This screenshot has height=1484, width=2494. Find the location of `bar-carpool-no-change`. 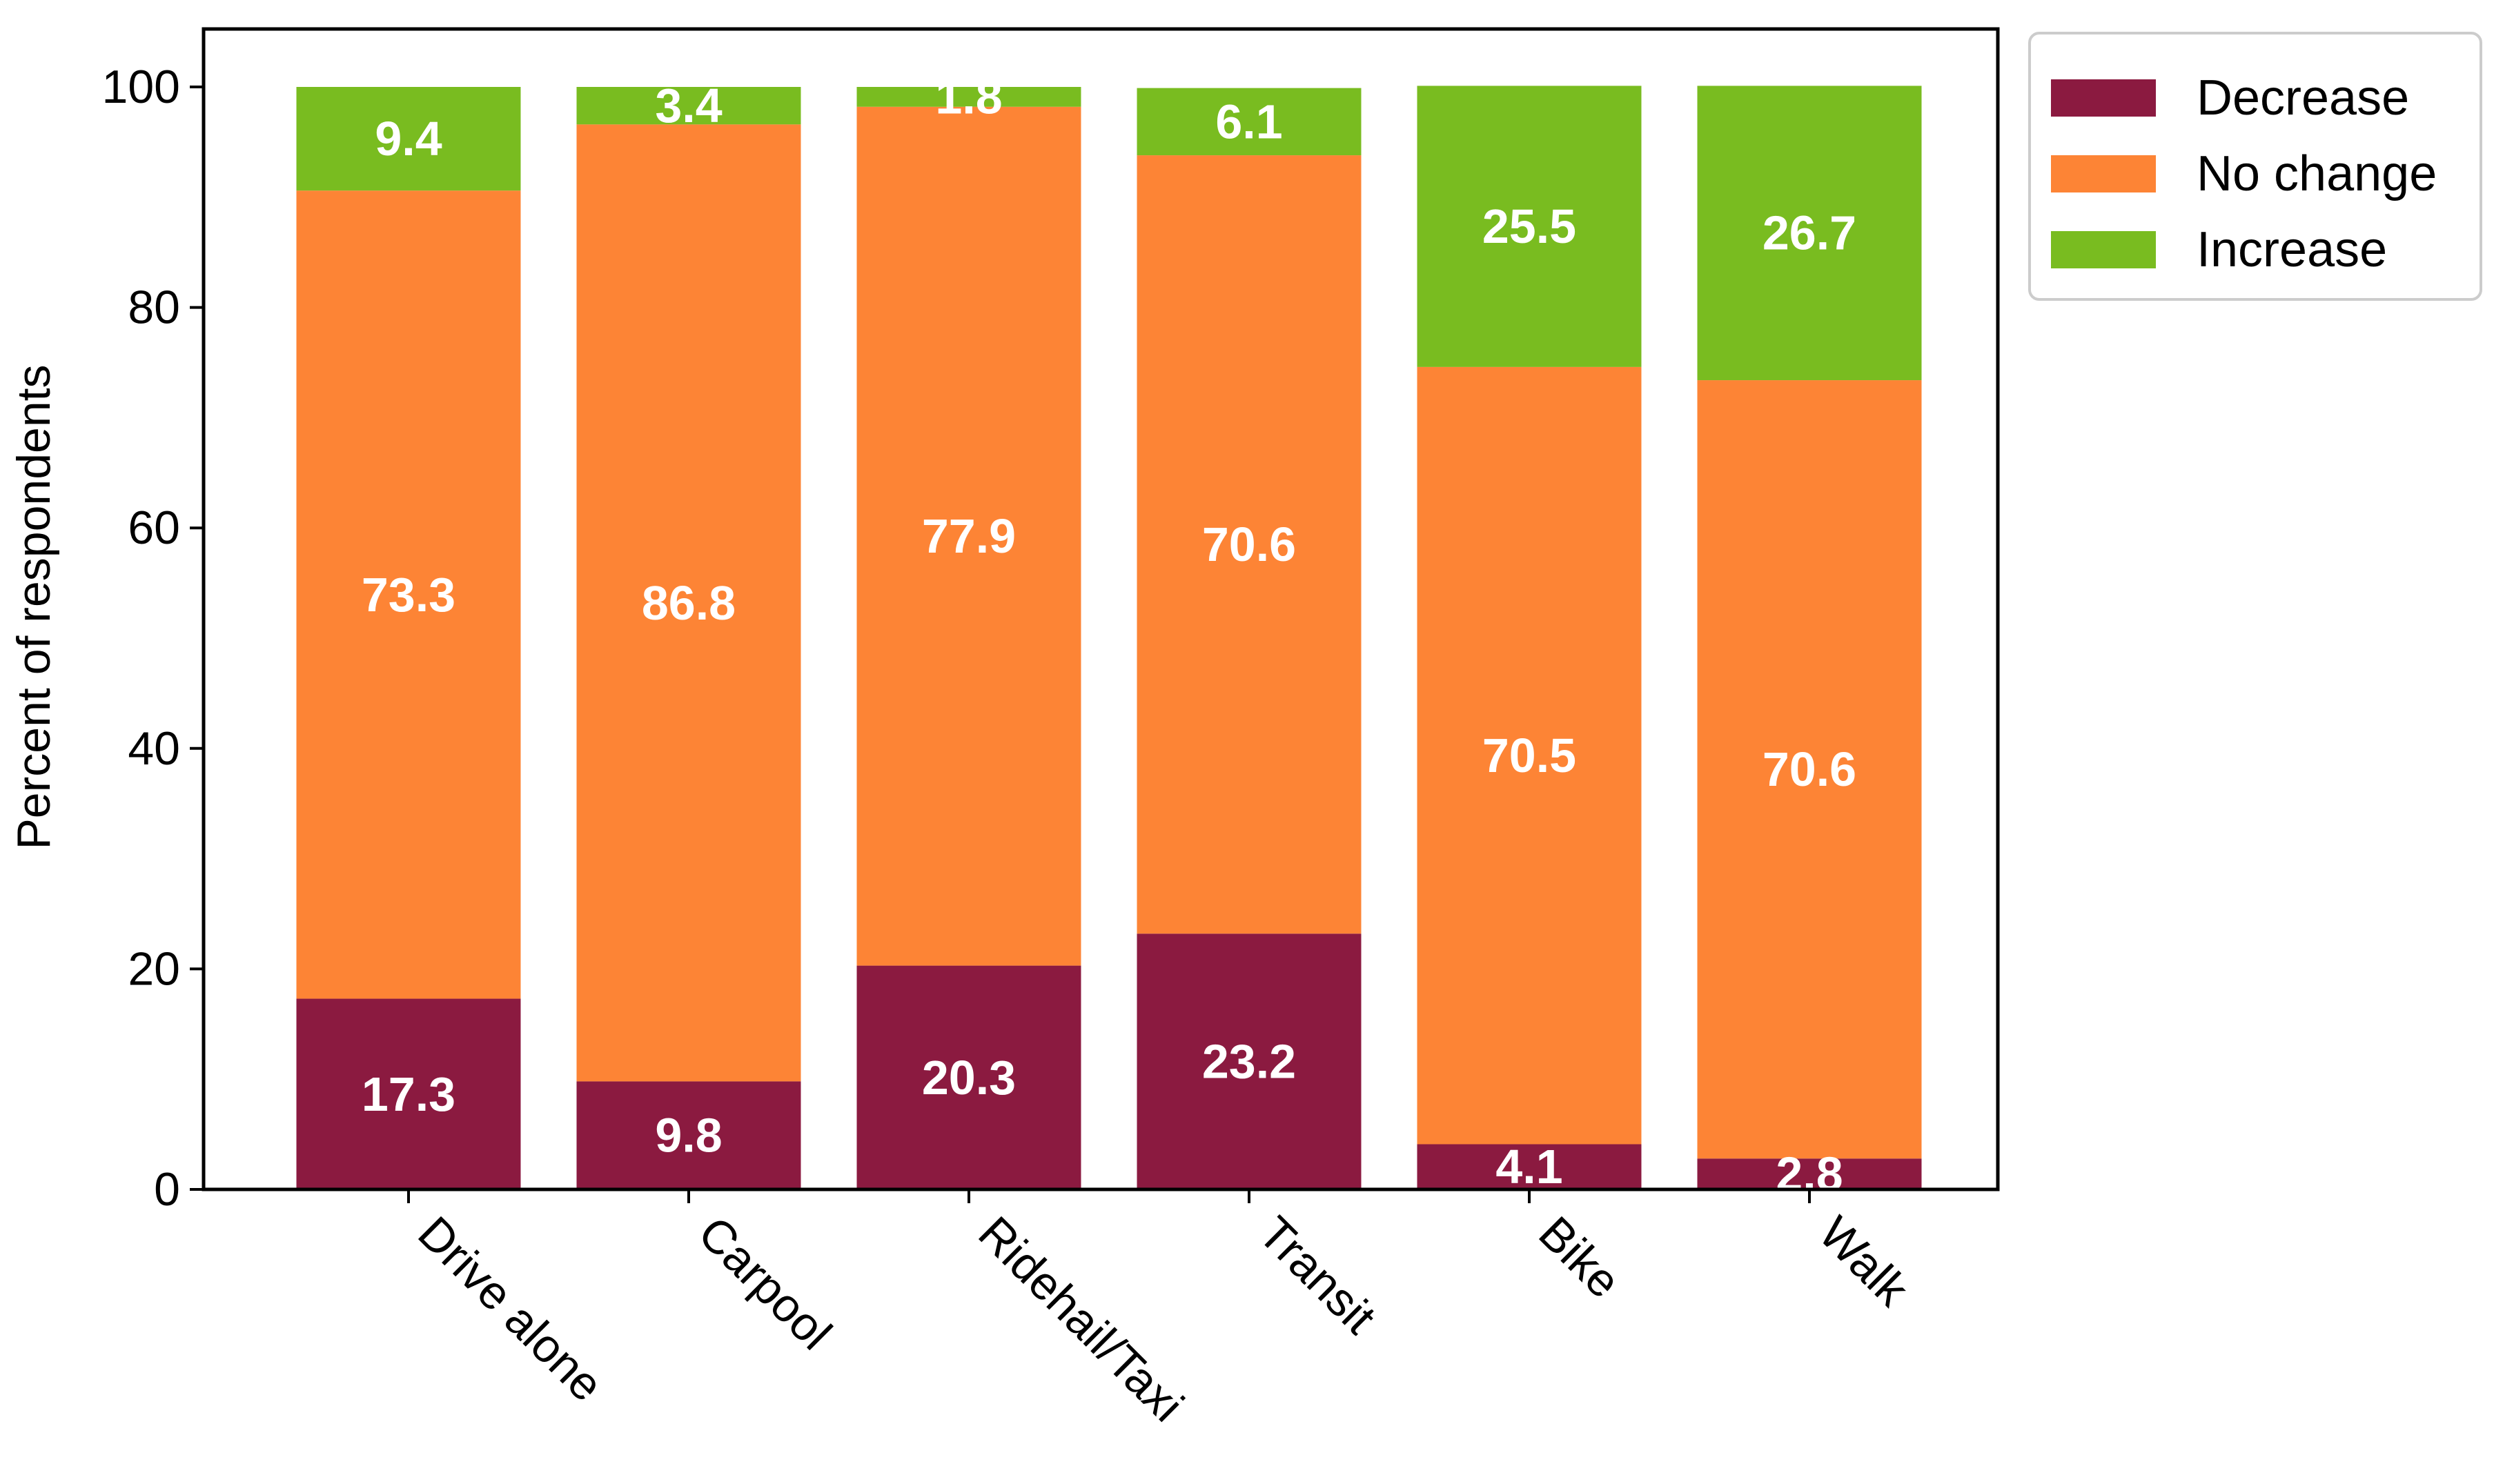

bar-carpool-no-change is located at coordinates (688, 603).